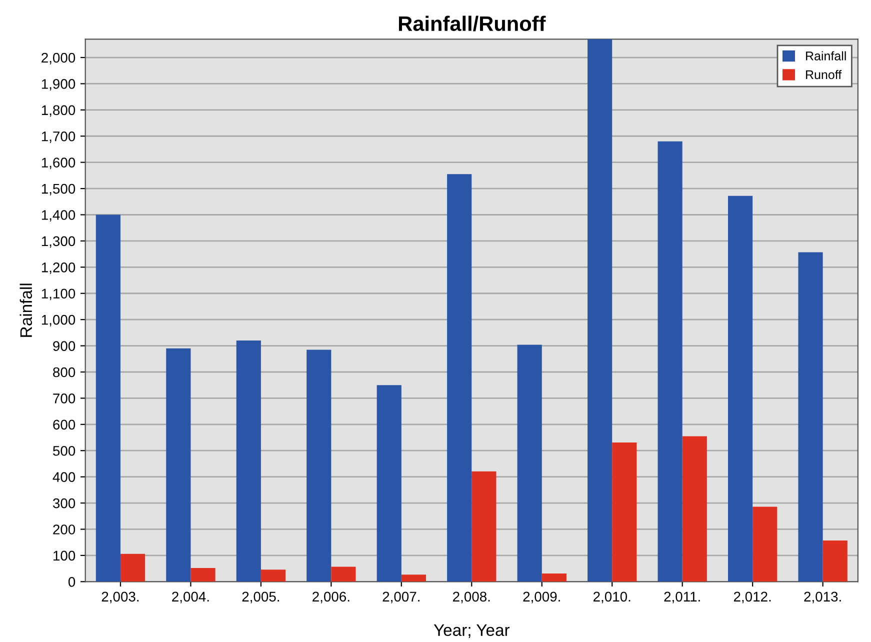  Describe the element at coordinates (59, 320) in the screenshot. I see `y-tick-label: 1,000` at that location.